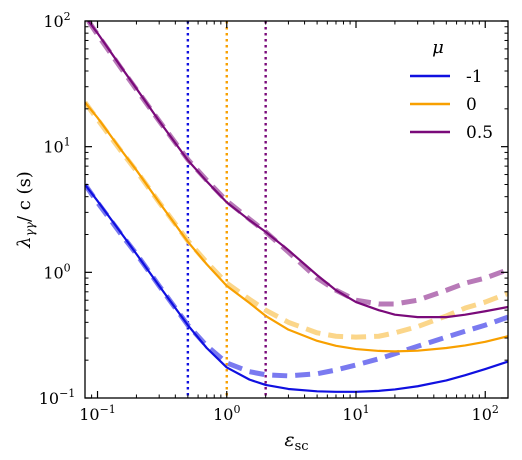 The image size is (522, 460). I want to click on x-tick-label-3: 10², so click(485, 413).